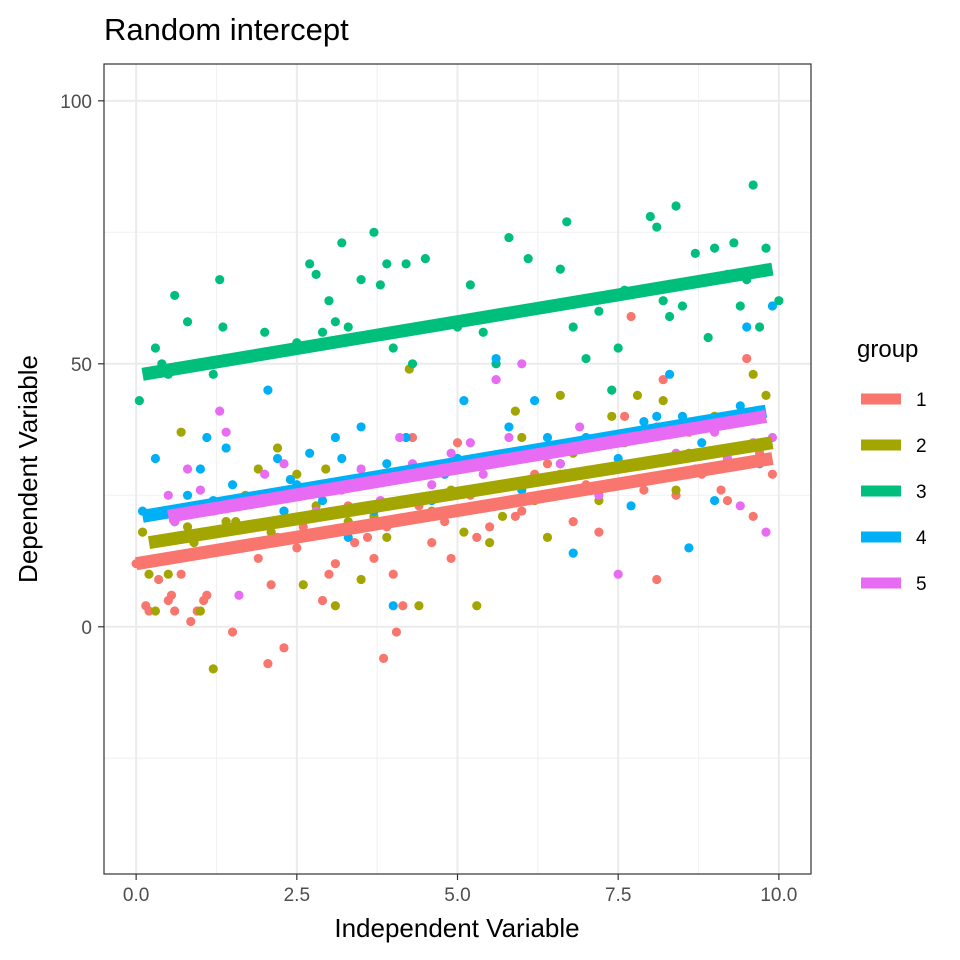 This screenshot has width=960, height=960. I want to click on y-axis: 0 50 100, so click(82, 365).